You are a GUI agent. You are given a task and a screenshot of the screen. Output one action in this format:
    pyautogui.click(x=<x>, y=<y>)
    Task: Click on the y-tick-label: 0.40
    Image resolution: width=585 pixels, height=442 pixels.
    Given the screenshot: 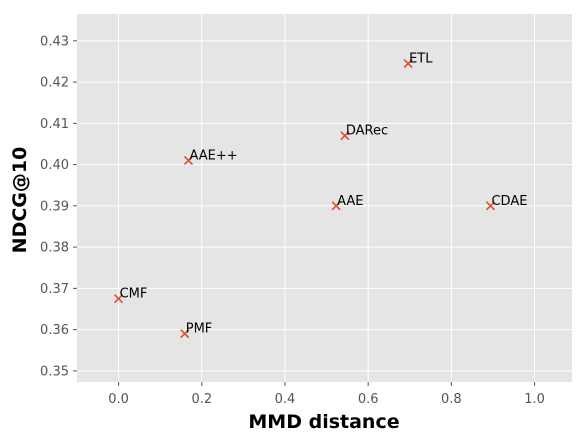 What is the action you would take?
    pyautogui.click(x=54, y=165)
    